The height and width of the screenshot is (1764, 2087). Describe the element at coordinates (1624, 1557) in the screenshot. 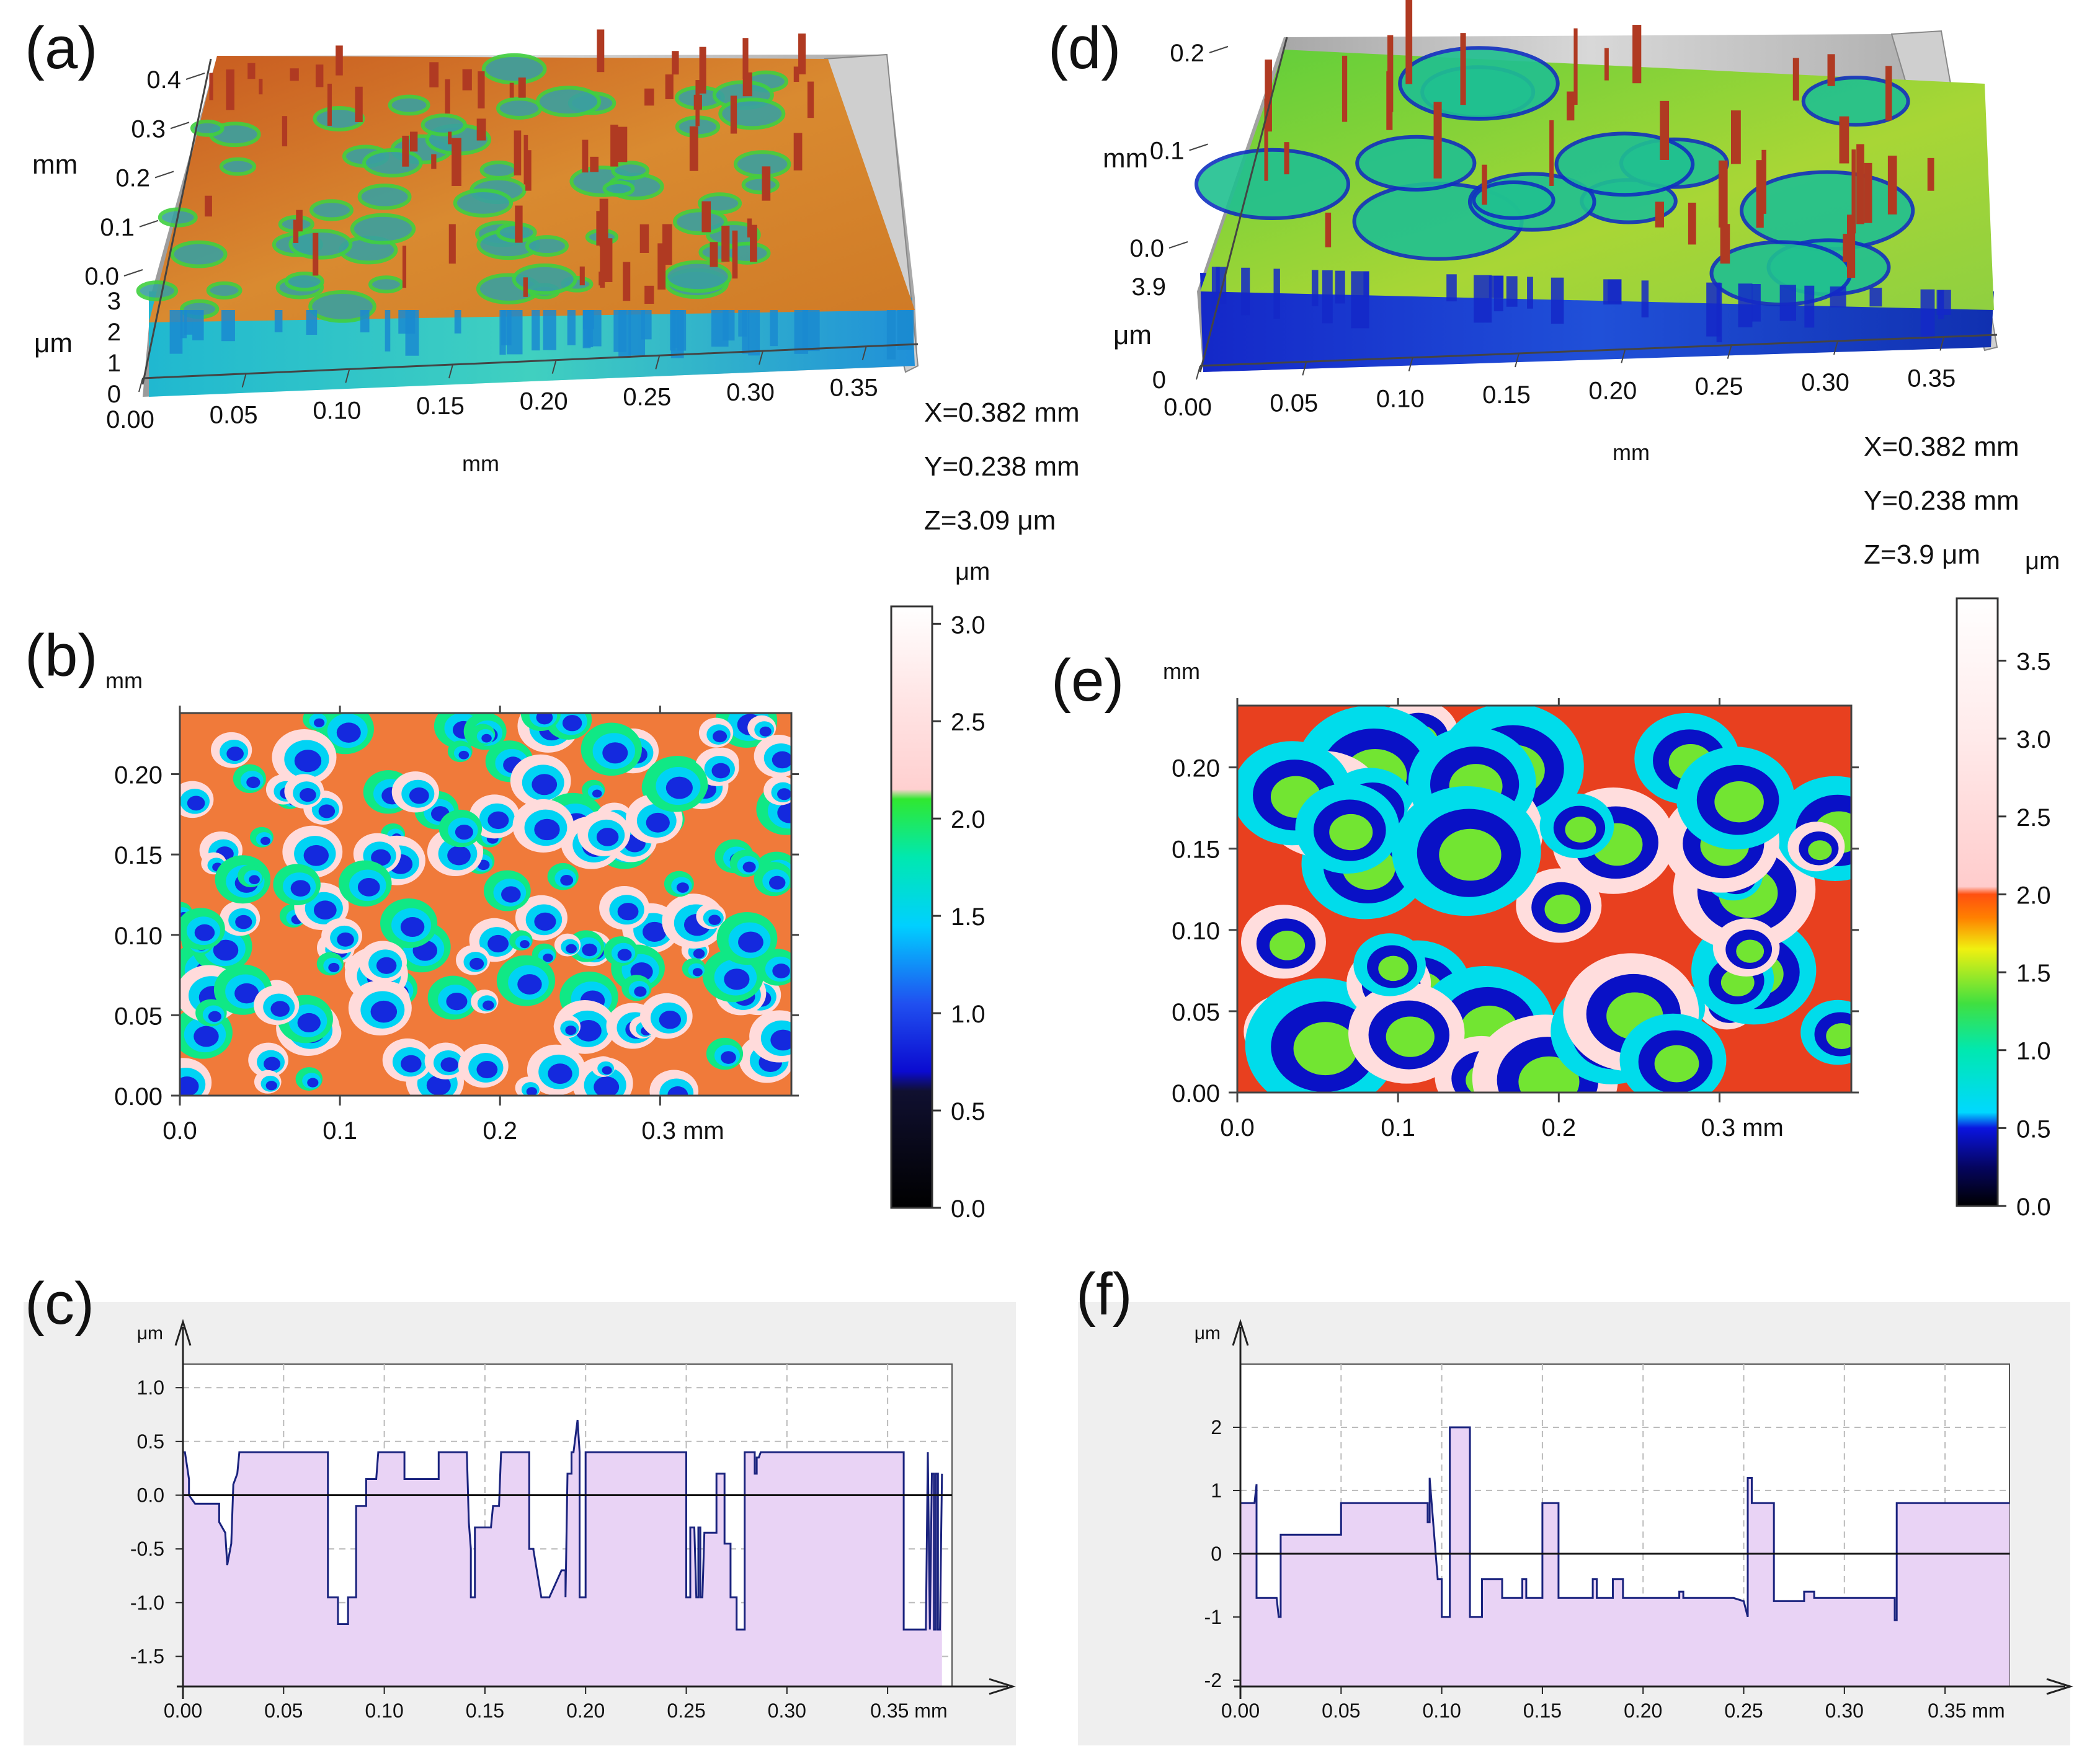

I see `profile-fill` at that location.